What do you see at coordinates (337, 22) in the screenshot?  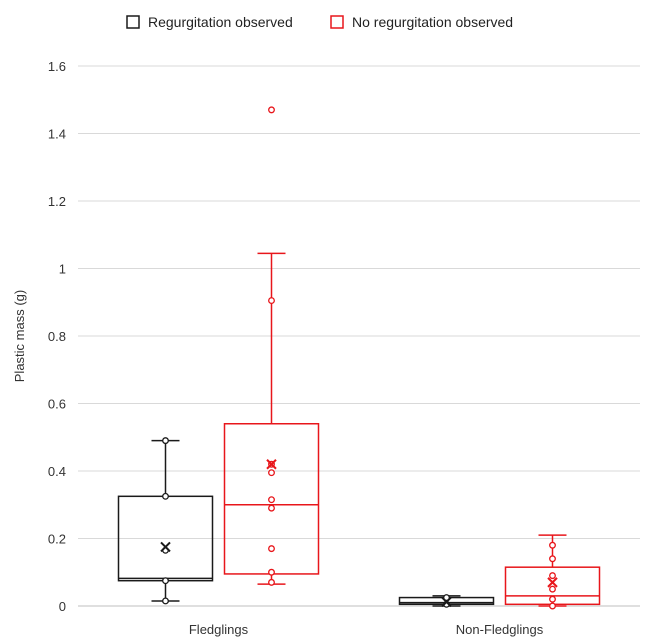 I see `legend-swatch-no-regurgitation` at bounding box center [337, 22].